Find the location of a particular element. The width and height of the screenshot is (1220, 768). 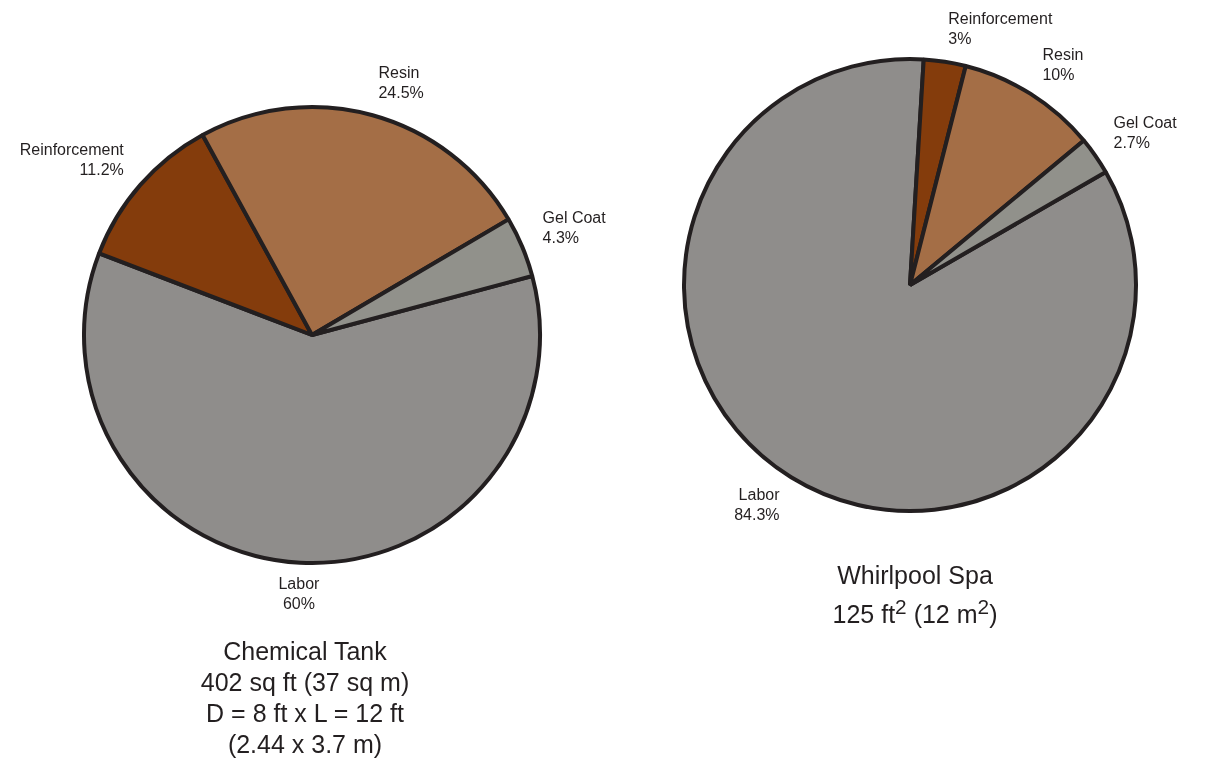

data-label: 11.2% is located at coordinates (101, 169).